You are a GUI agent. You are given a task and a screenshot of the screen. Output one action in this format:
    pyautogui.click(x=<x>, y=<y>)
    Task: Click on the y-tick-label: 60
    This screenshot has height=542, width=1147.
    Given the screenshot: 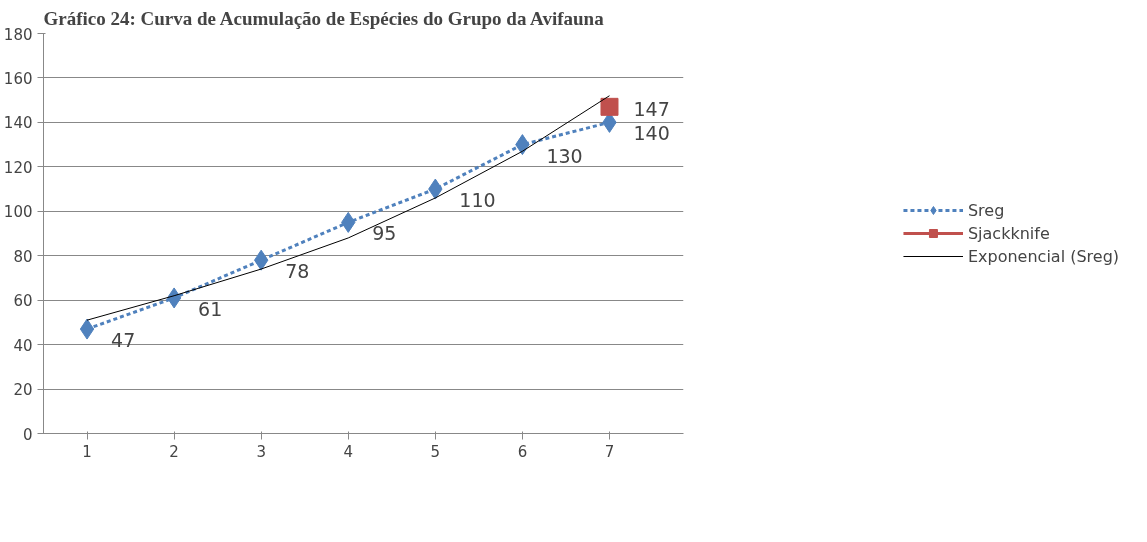 What is the action you would take?
    pyautogui.click(x=23, y=301)
    